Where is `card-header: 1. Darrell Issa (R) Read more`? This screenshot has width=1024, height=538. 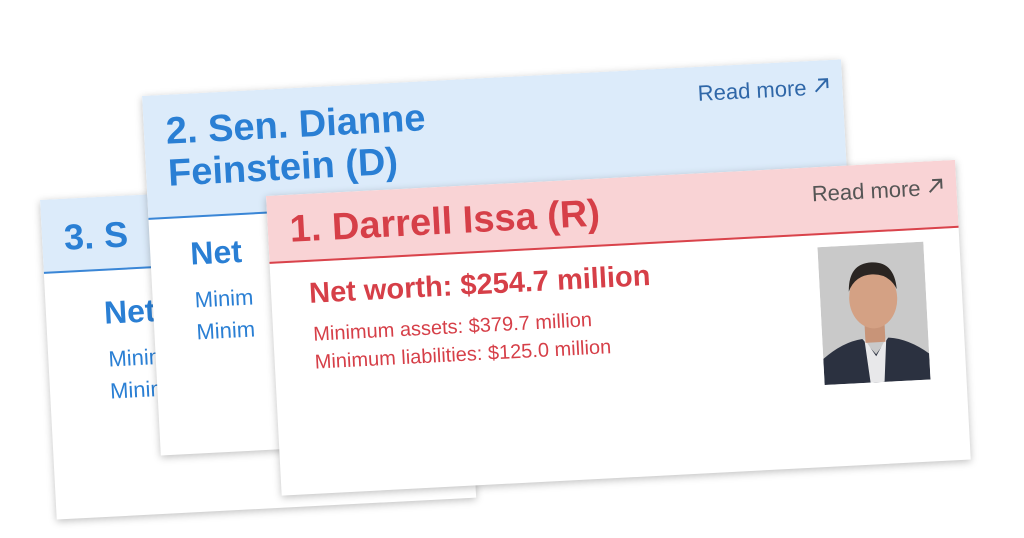
card-header: 1. Darrell Issa (R) Read more is located at coordinates (612, 211).